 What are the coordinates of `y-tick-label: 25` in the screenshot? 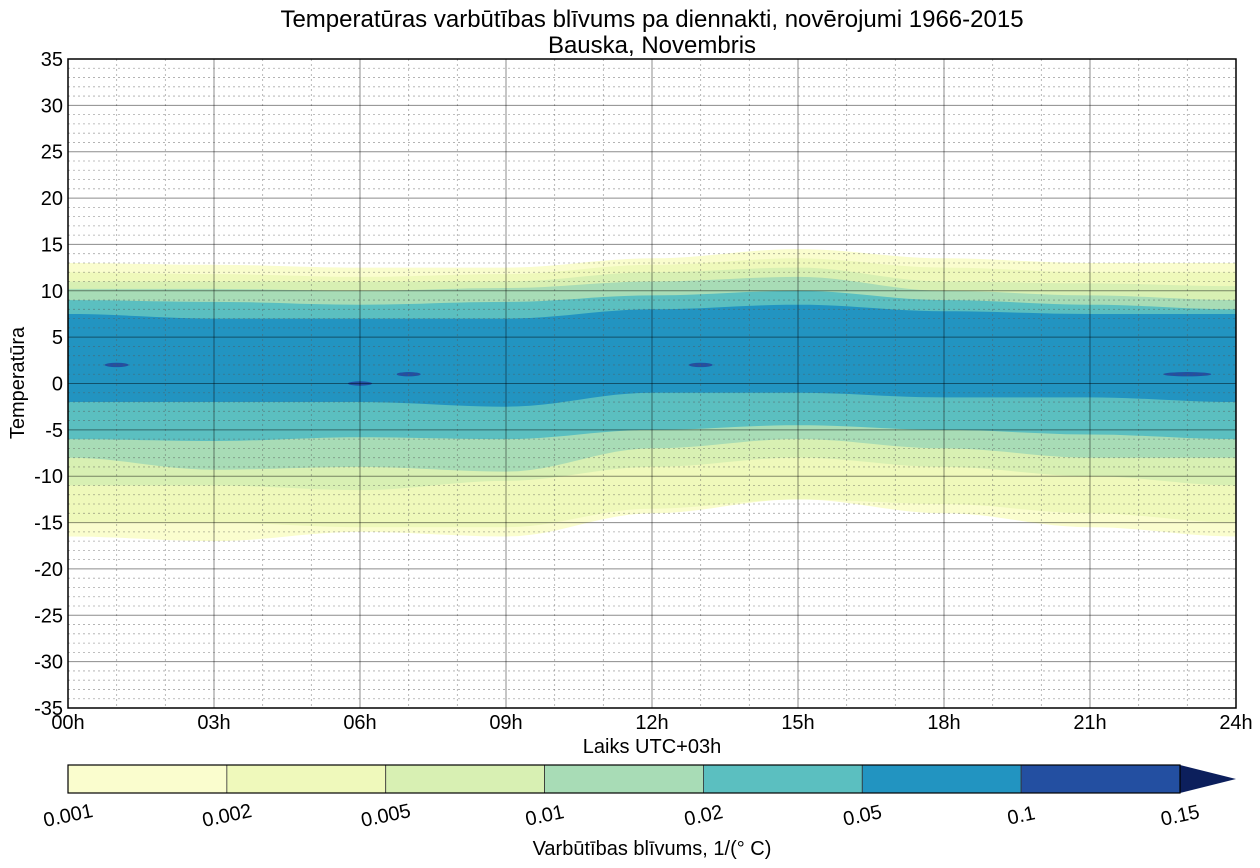 It's located at (52, 153).